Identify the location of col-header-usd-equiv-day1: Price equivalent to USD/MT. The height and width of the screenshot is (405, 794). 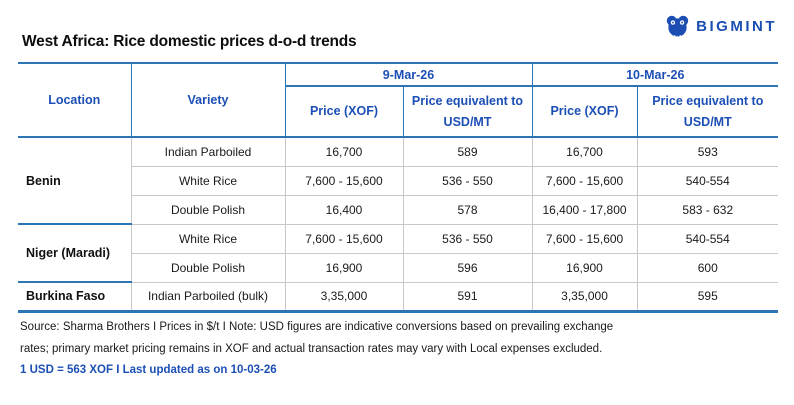
(467, 111).